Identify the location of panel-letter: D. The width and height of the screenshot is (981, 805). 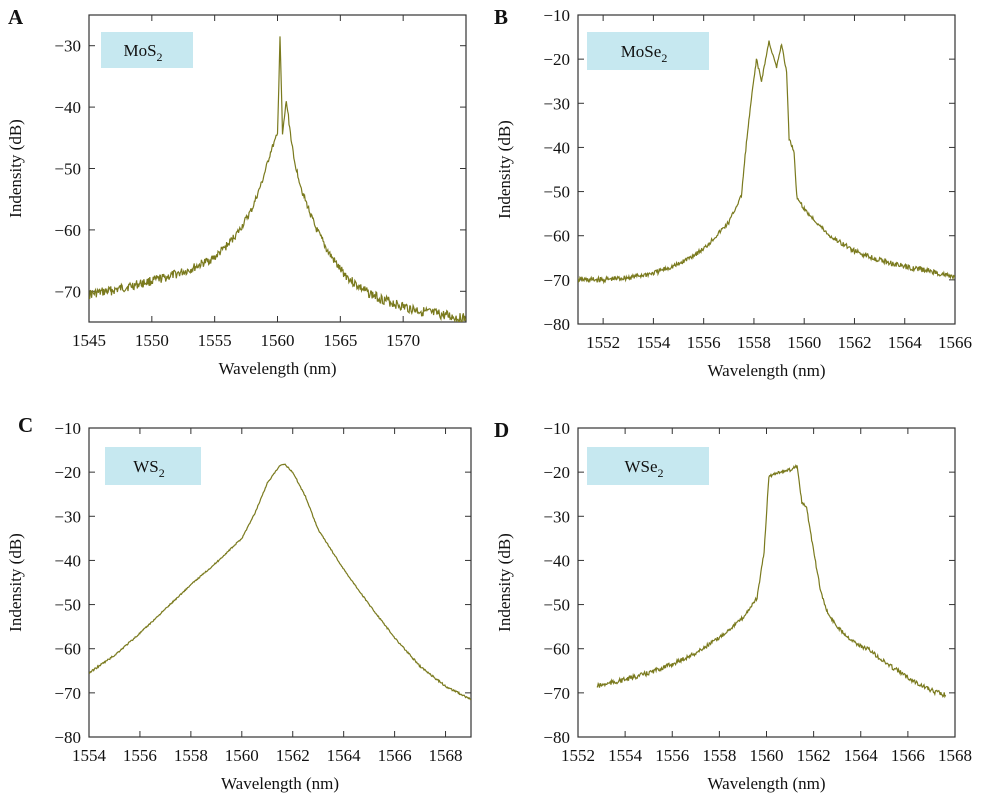
(501, 430).